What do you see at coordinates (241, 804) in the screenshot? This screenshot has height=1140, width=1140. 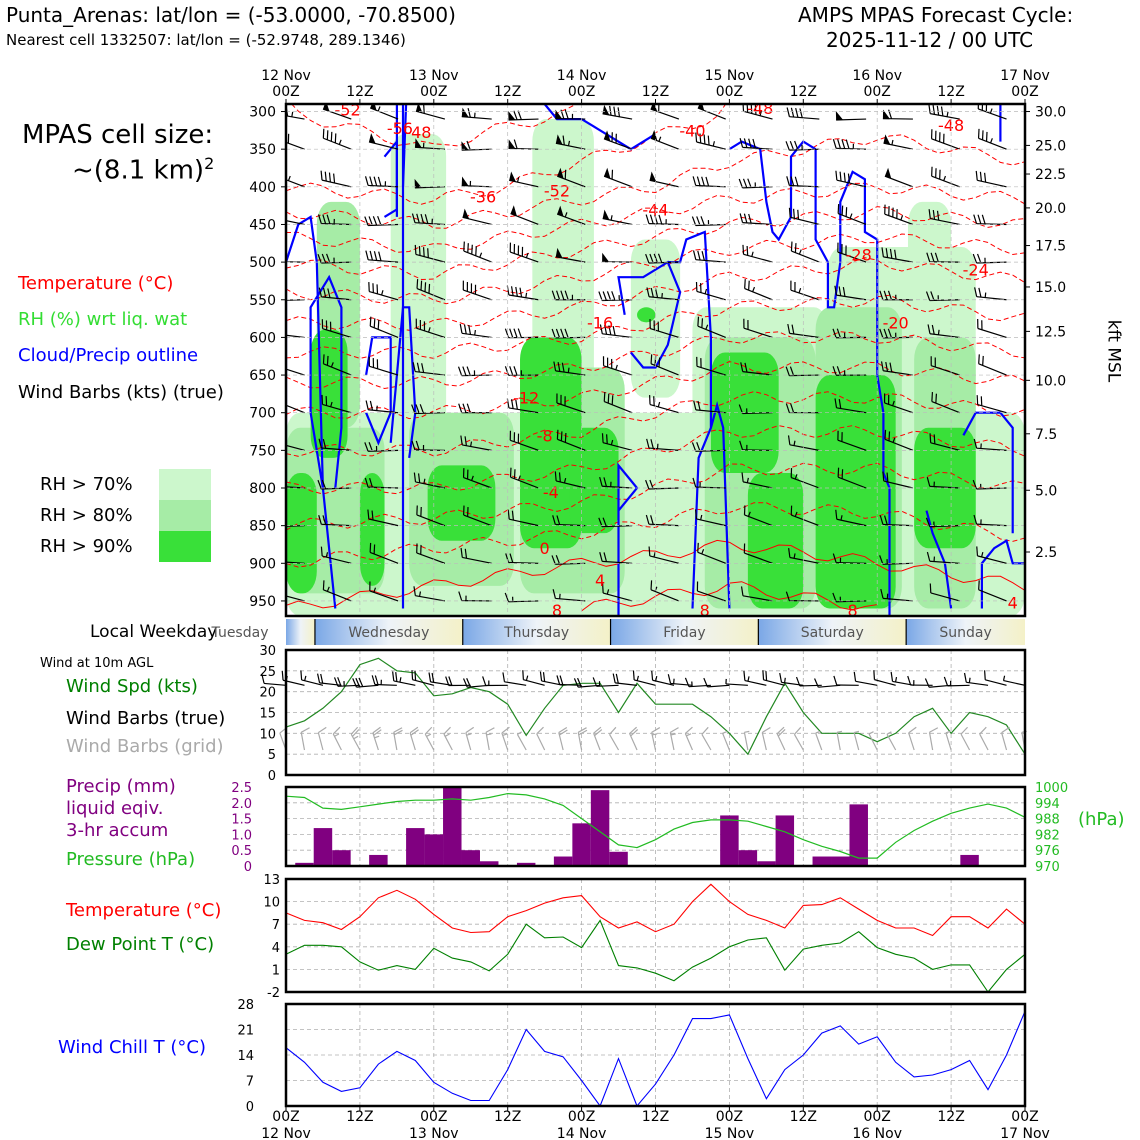 I see `precip-tick-label: 2.0` at bounding box center [241, 804].